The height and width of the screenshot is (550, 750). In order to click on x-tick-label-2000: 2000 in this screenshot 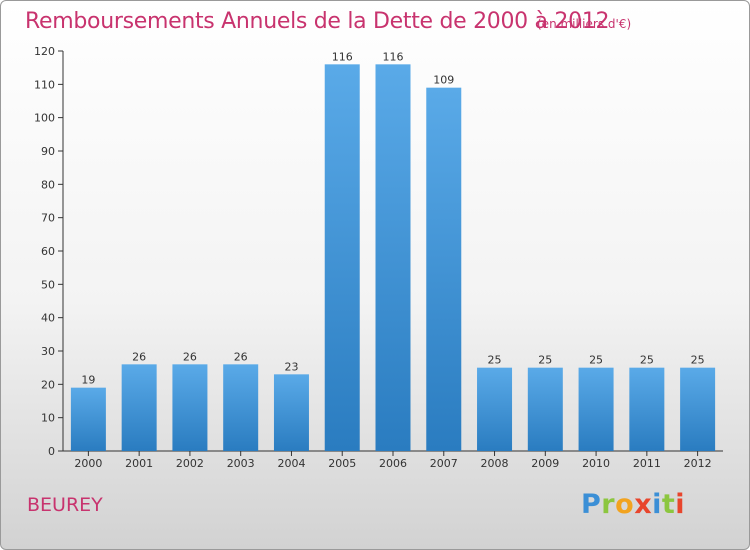, I will do `click(88, 463)`.